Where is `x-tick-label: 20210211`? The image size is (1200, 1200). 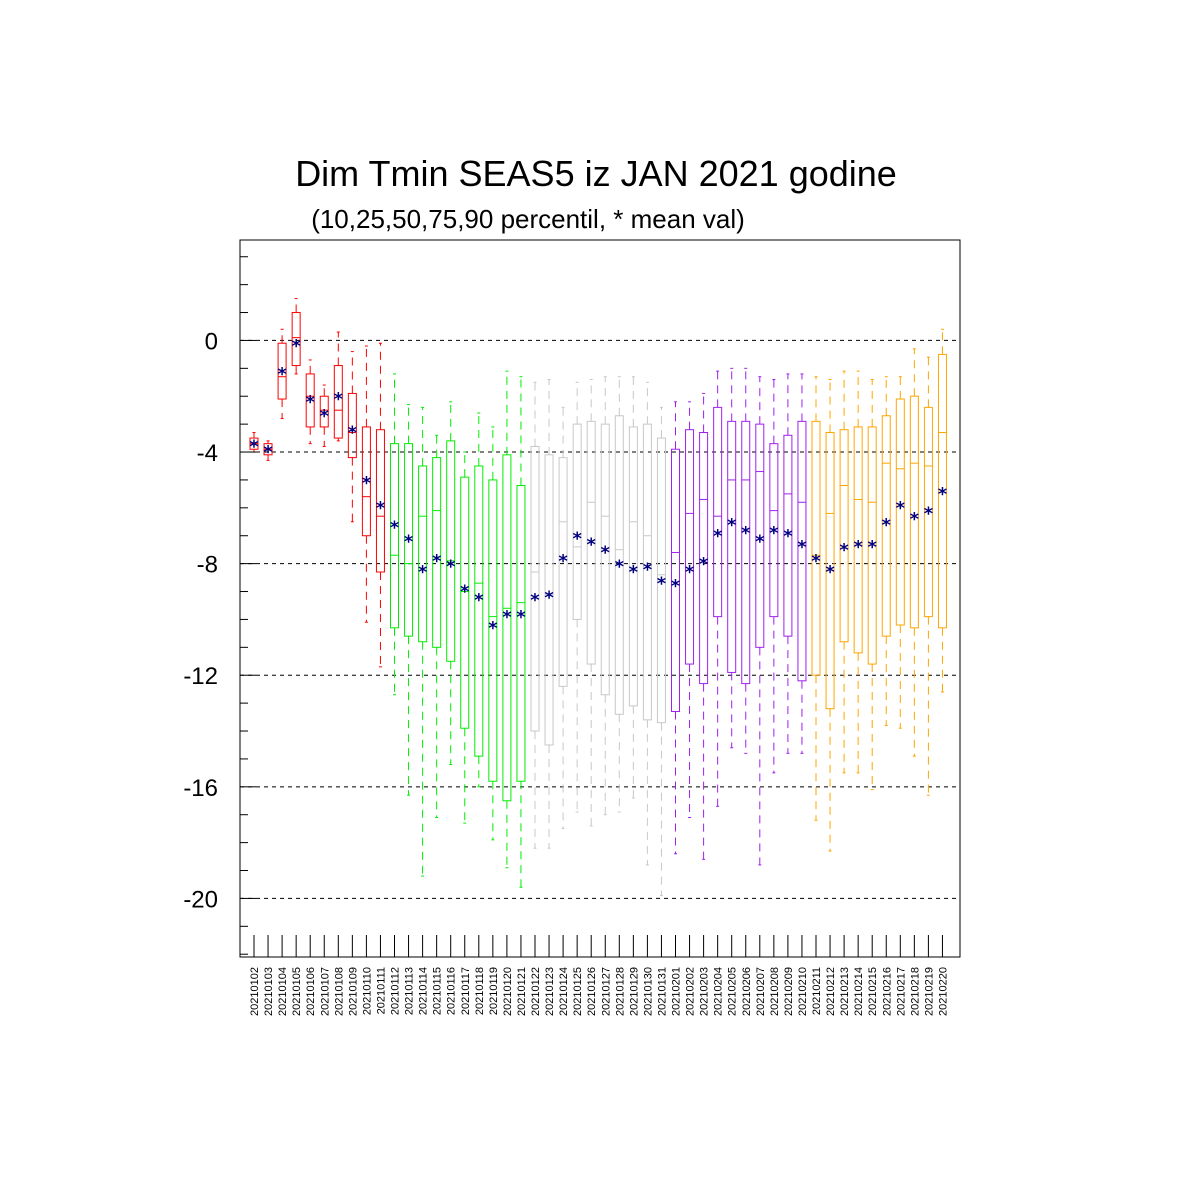
x-tick-label: 20210211 is located at coordinates (817, 991).